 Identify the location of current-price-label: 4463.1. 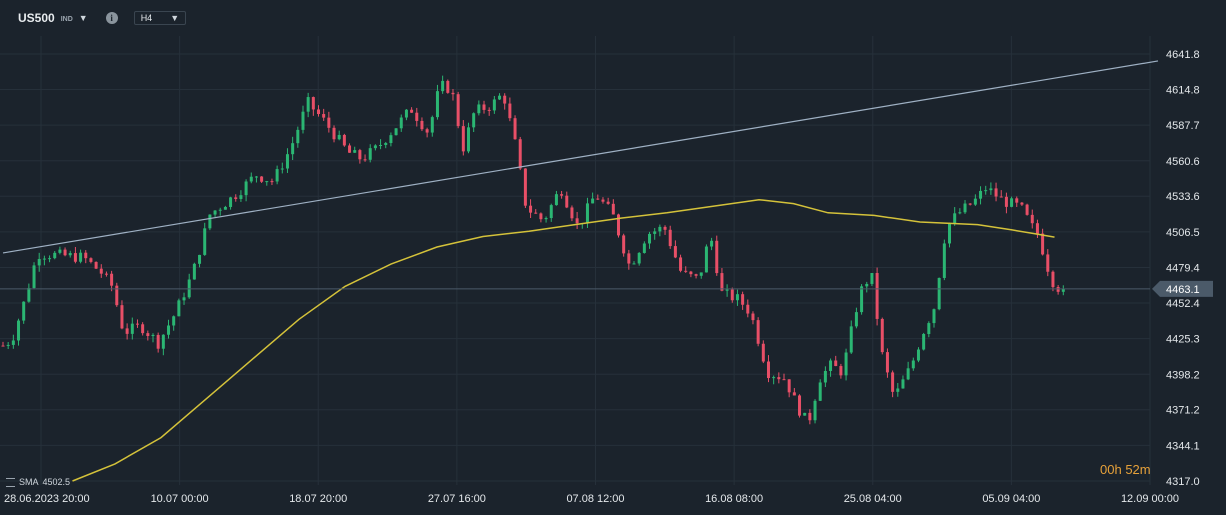
(1183, 290).